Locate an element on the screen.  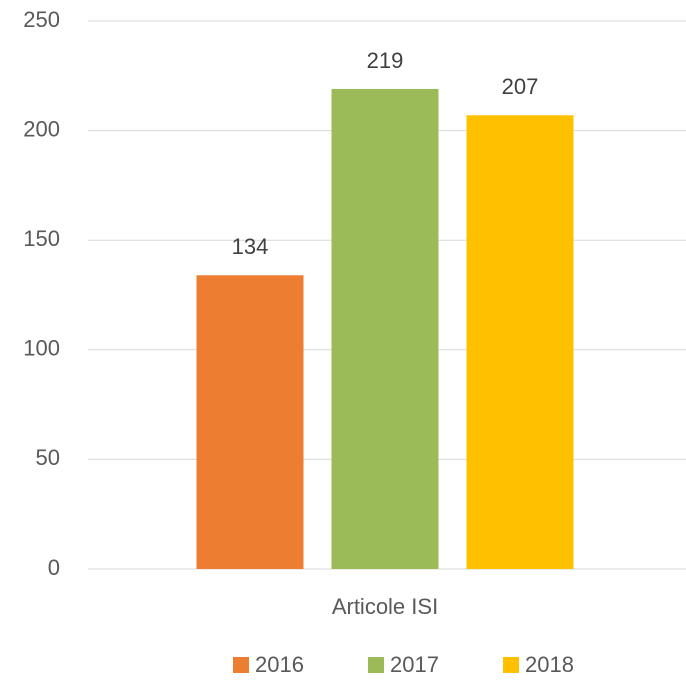
legend-label: 2018 is located at coordinates (549, 664).